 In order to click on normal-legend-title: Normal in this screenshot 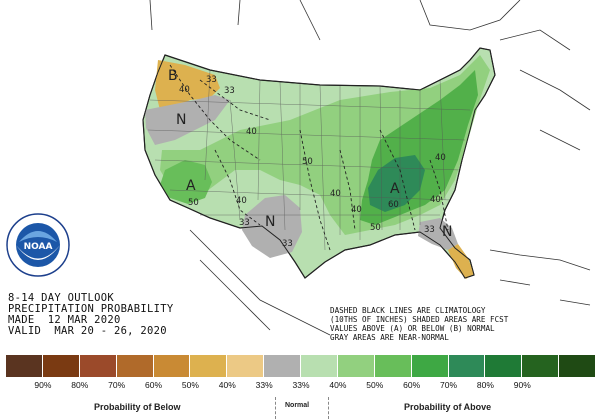, I will do `click(297, 405)`.